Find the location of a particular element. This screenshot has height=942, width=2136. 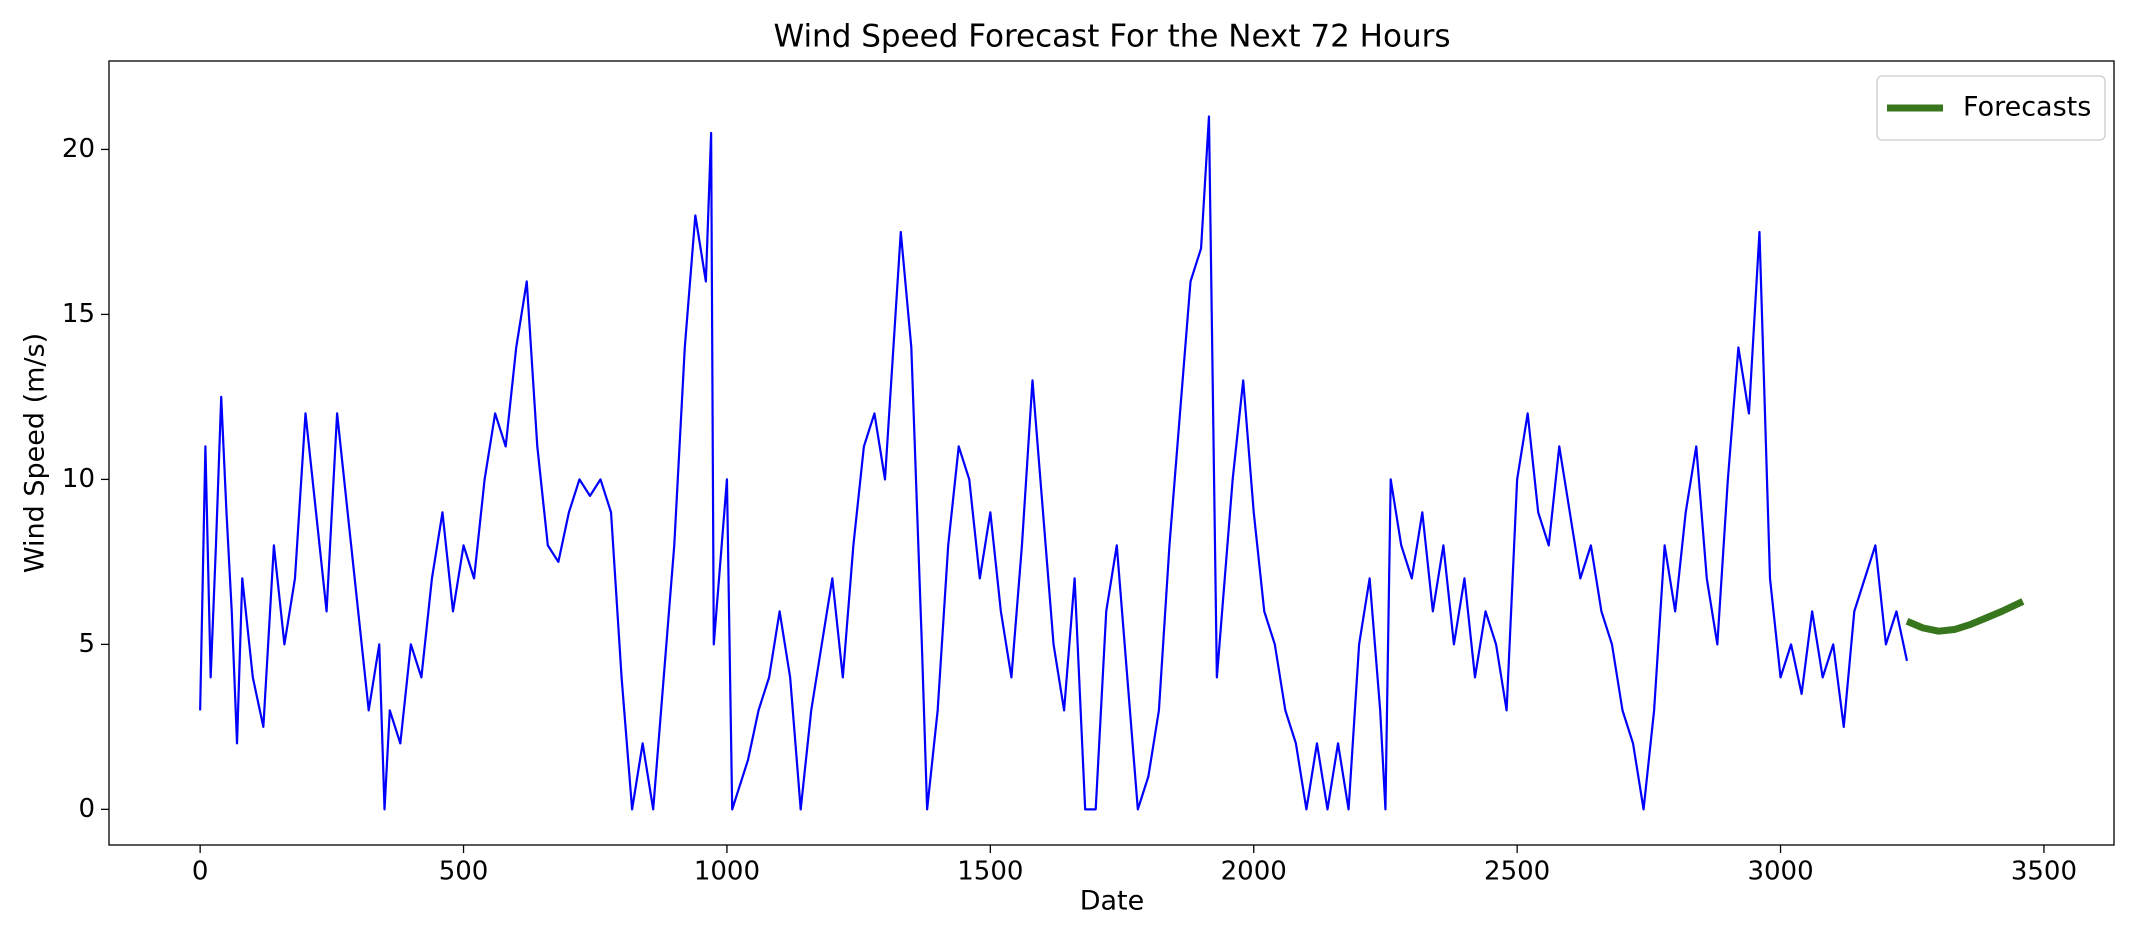

y-axis-label: Wind Speed (m/s) is located at coordinates (35, 453).